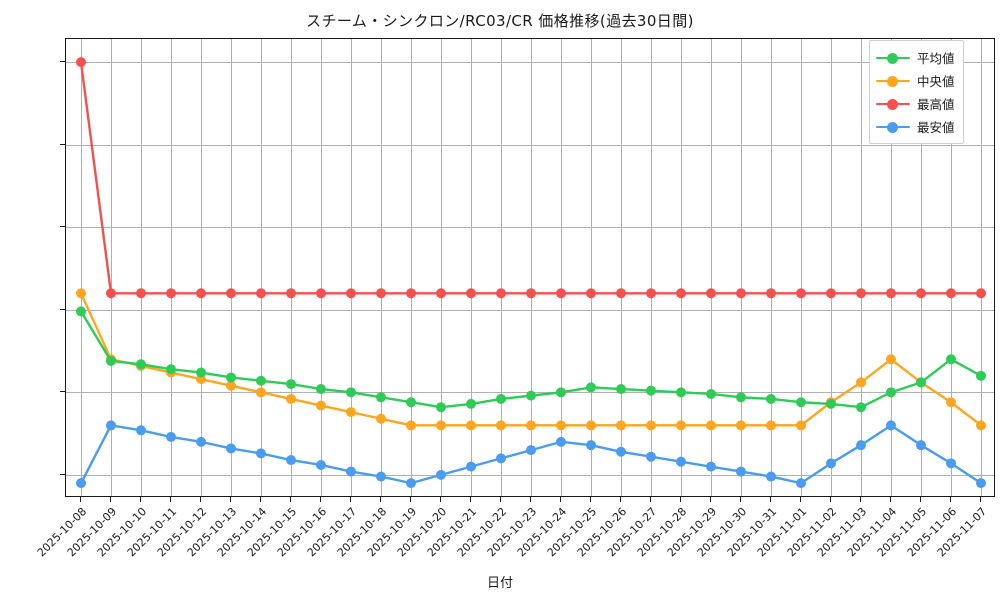  I want to click on legend-label: 最安値, so click(936, 127).